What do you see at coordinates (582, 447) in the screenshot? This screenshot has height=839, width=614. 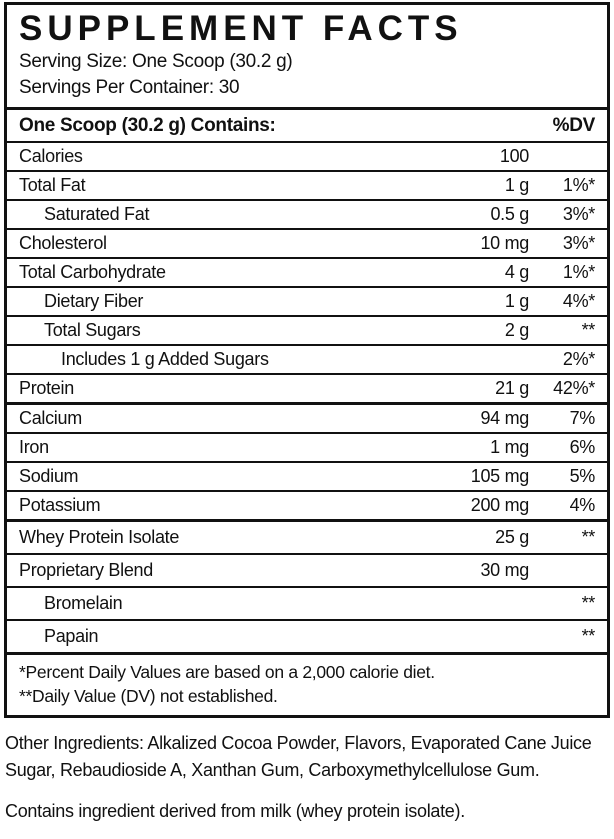 I see `nutrient-dv: 6%` at bounding box center [582, 447].